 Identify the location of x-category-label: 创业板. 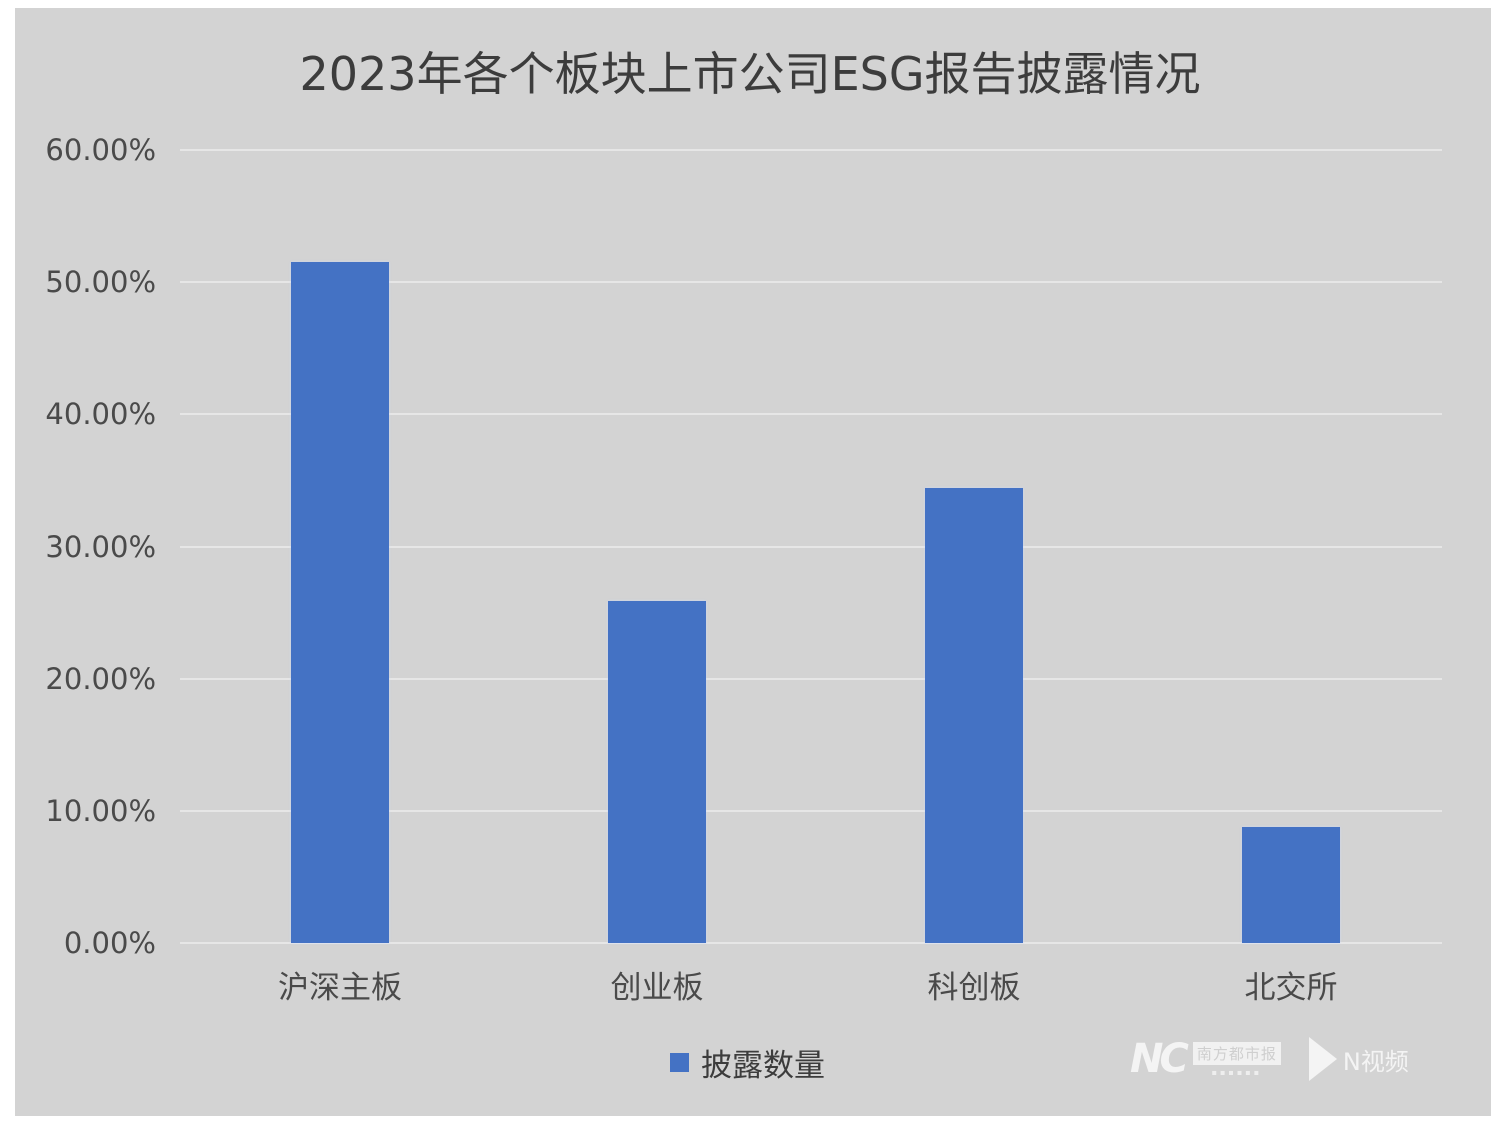
(657, 988).